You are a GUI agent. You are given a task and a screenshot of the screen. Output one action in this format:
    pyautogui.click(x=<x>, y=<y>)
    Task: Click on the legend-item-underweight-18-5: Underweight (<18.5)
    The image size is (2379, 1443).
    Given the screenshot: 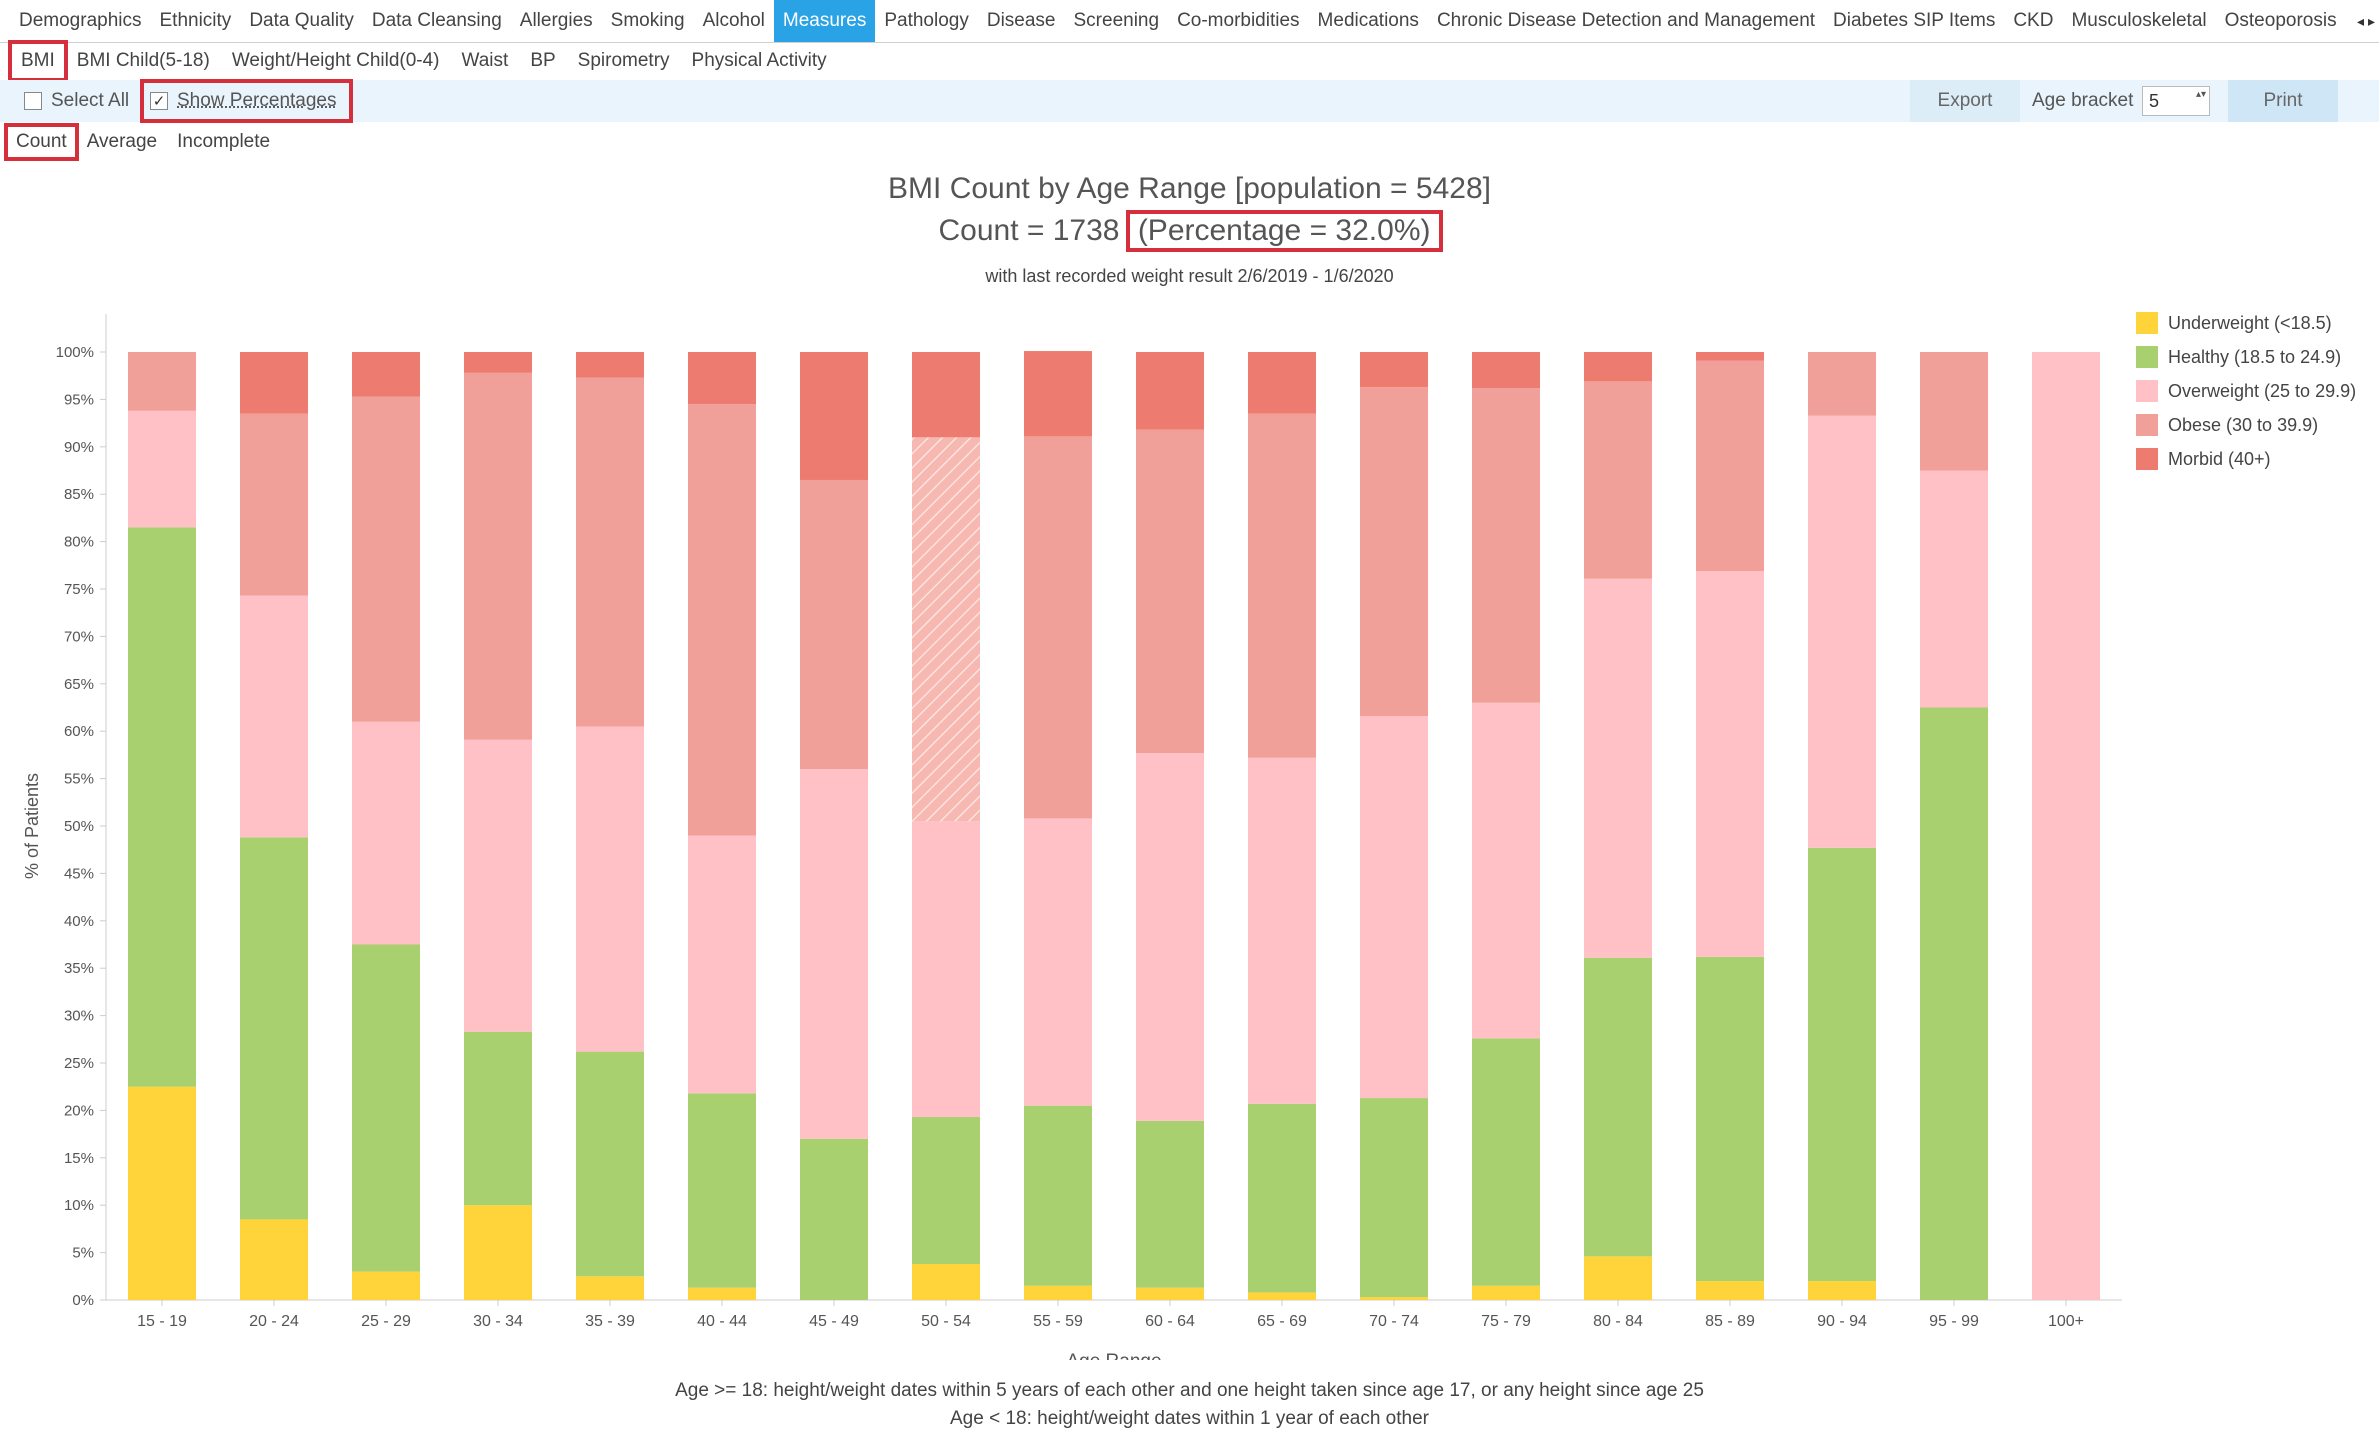 What is the action you would take?
    pyautogui.click(x=2246, y=323)
    